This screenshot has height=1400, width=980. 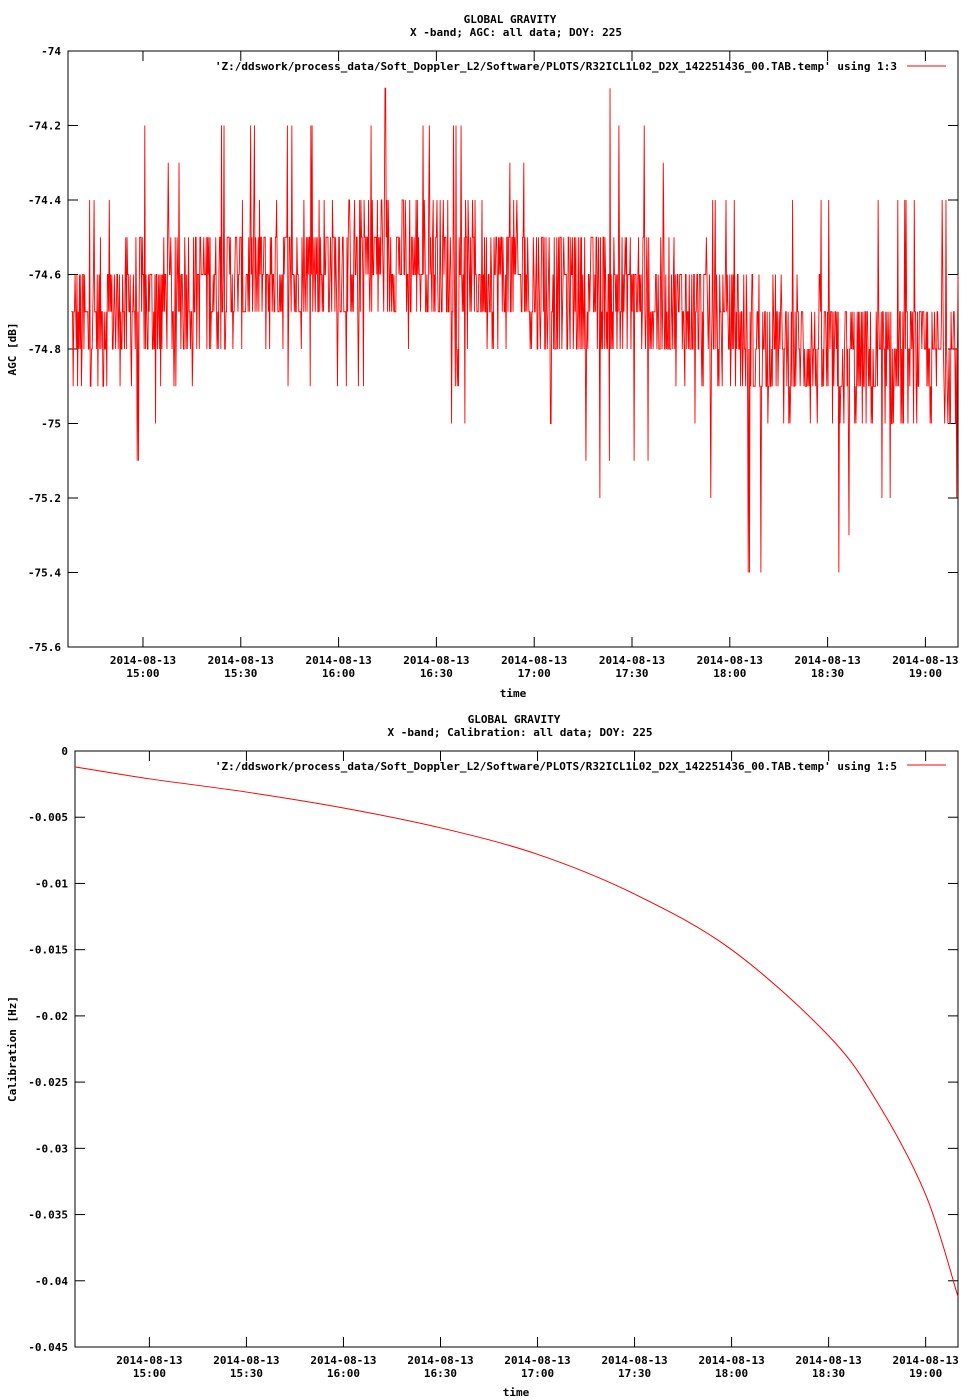 I want to click on agc-y-tick-label: -74.8, so click(x=44, y=349).